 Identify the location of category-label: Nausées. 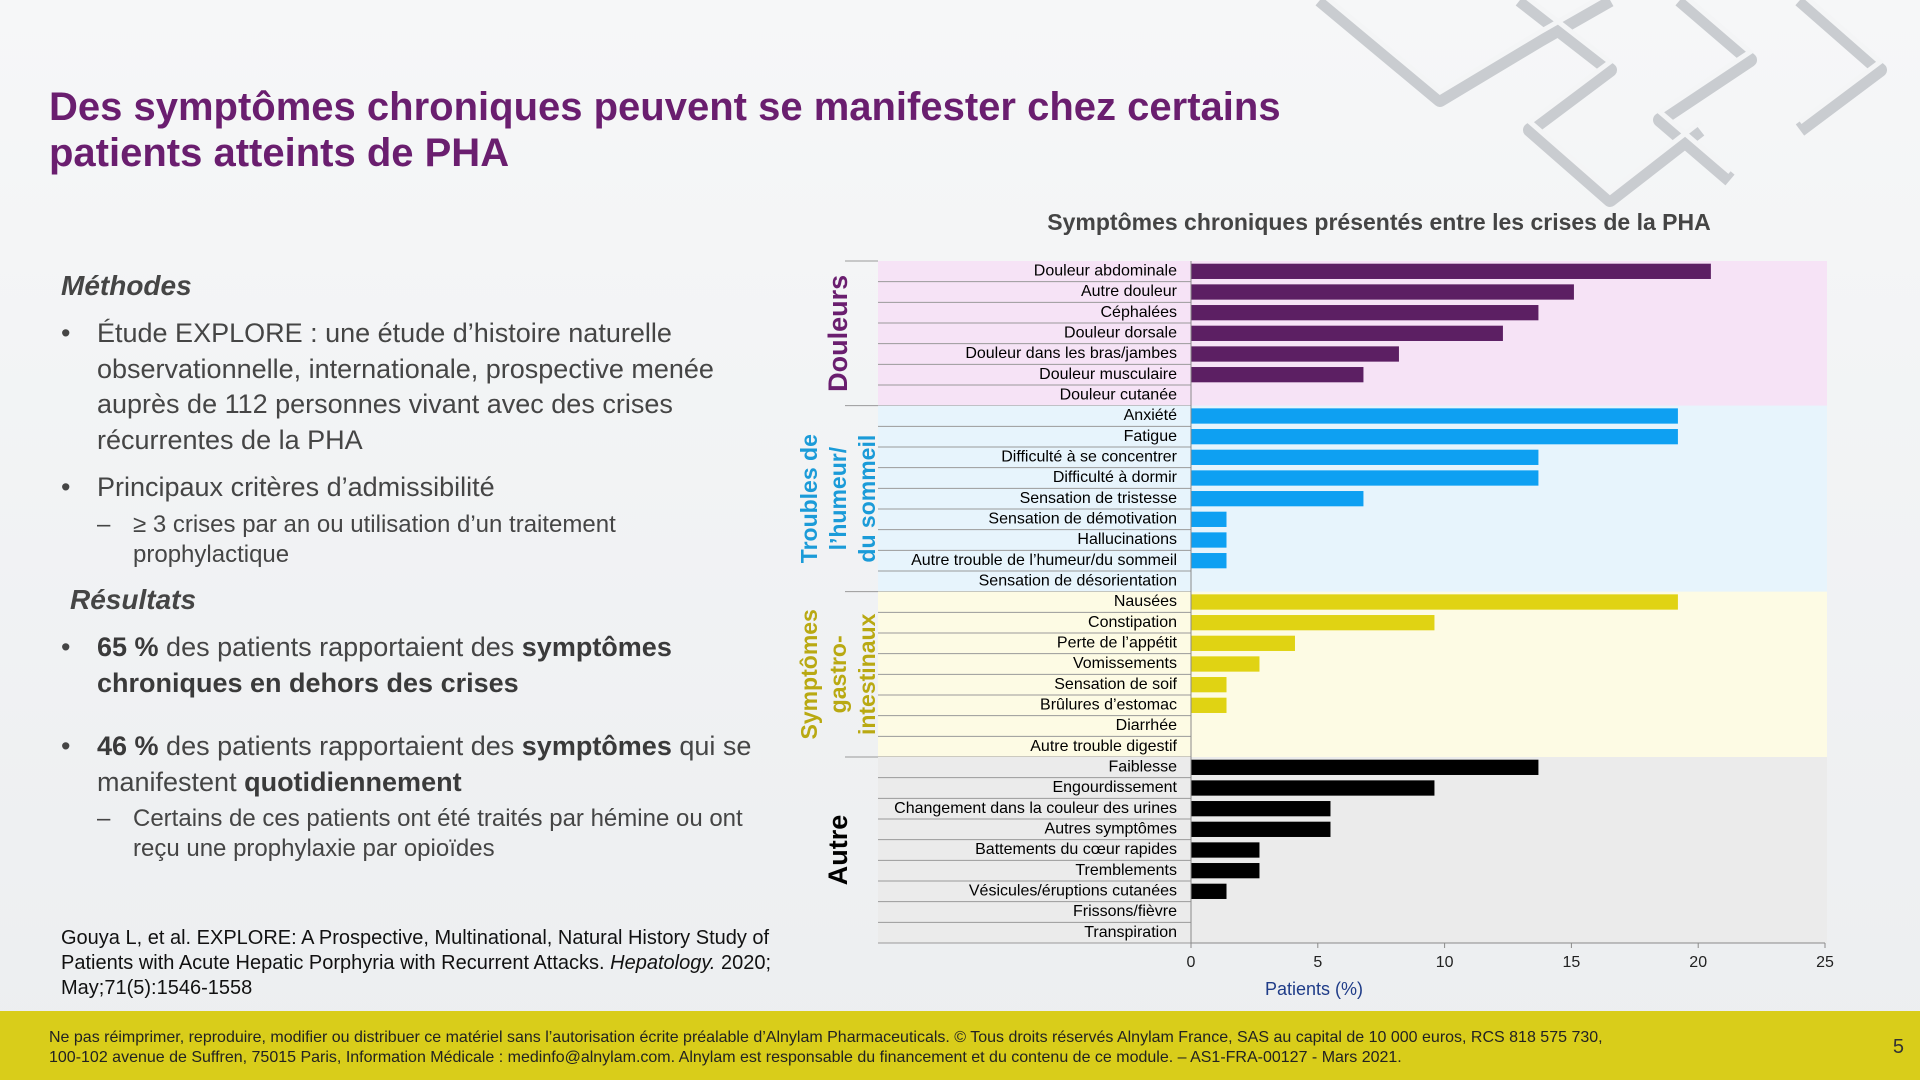
(1145, 601).